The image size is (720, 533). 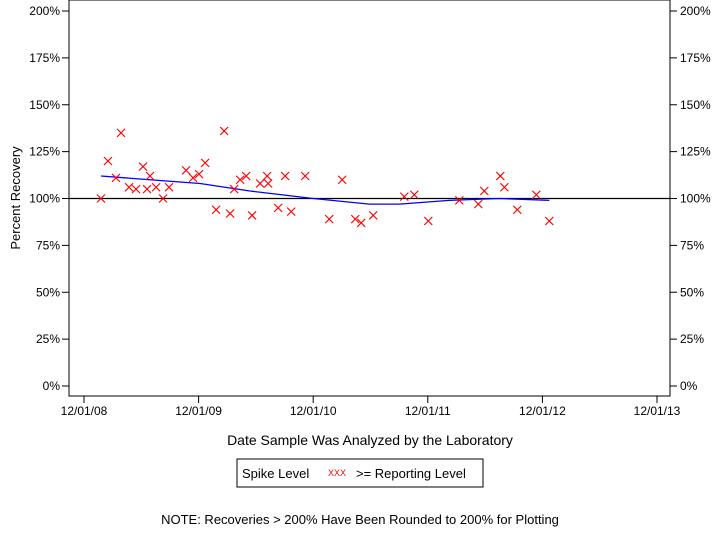 I want to click on y-tick-label: 50%, so click(x=48, y=292).